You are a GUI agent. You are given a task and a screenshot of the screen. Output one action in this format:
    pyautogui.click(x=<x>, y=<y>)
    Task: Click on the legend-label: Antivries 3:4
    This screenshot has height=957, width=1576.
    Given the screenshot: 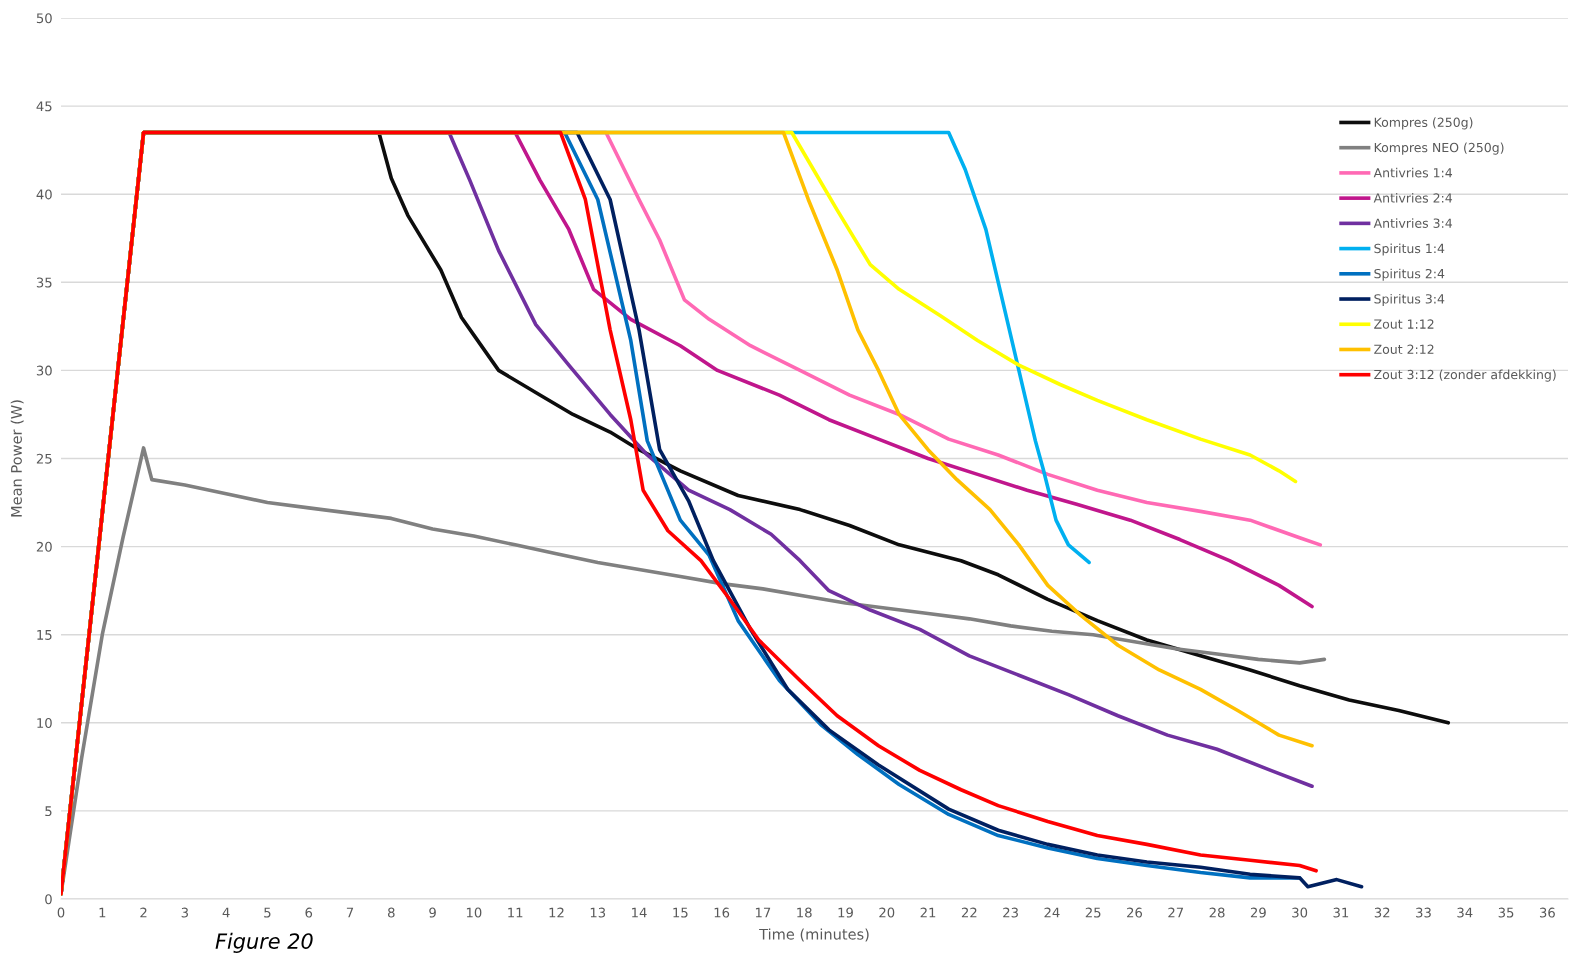 What is the action you would take?
    pyautogui.click(x=1413, y=223)
    